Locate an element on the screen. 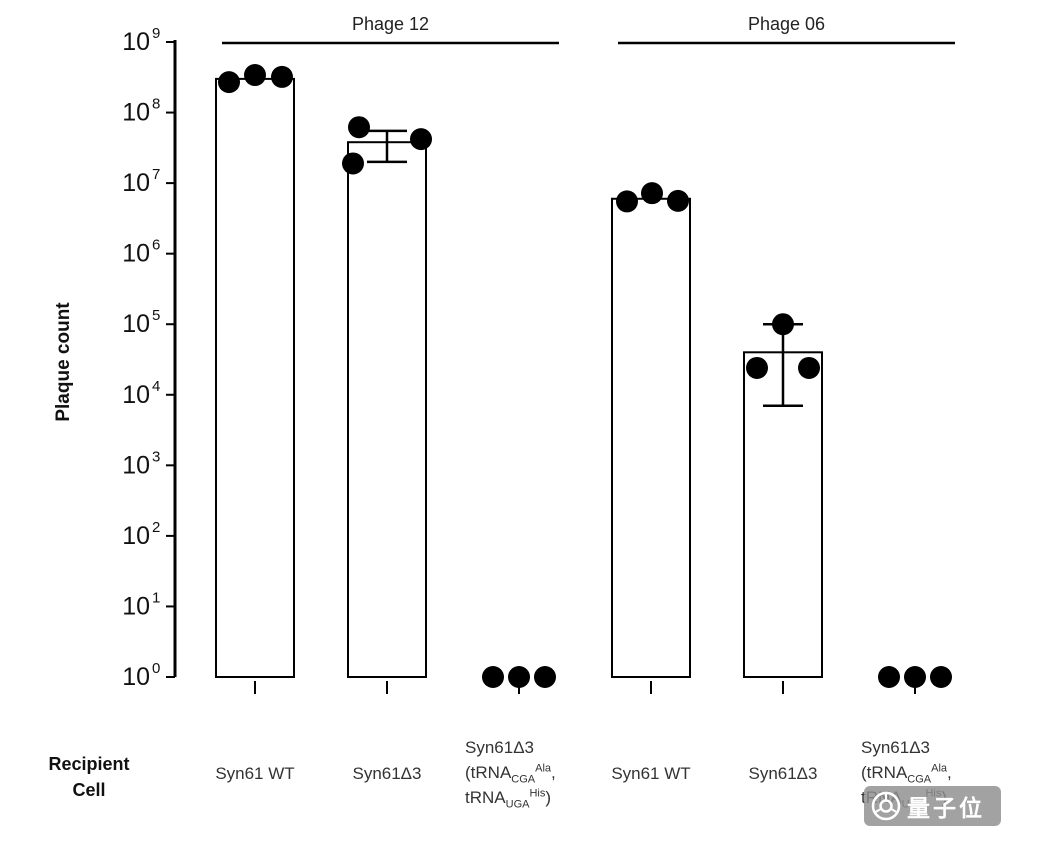 The image size is (1042, 848). y-tick-exponent: 9 is located at coordinates (156, 33).